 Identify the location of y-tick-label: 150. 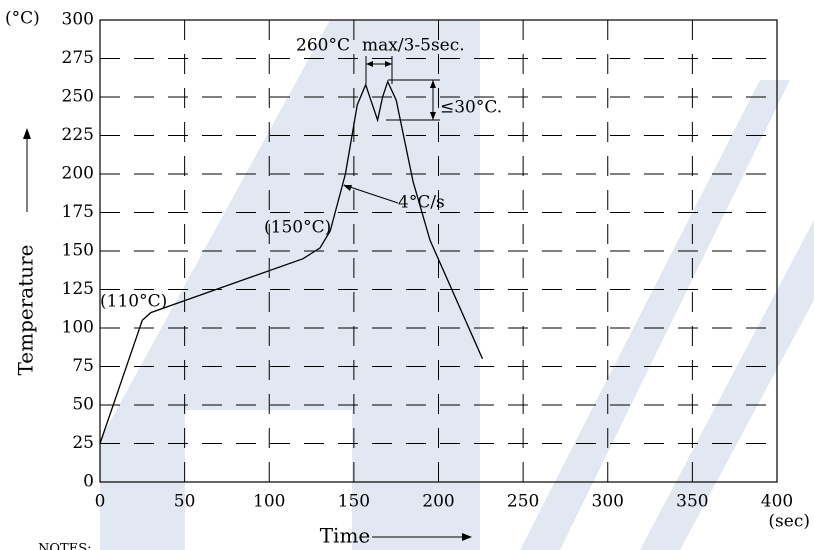
(78, 251).